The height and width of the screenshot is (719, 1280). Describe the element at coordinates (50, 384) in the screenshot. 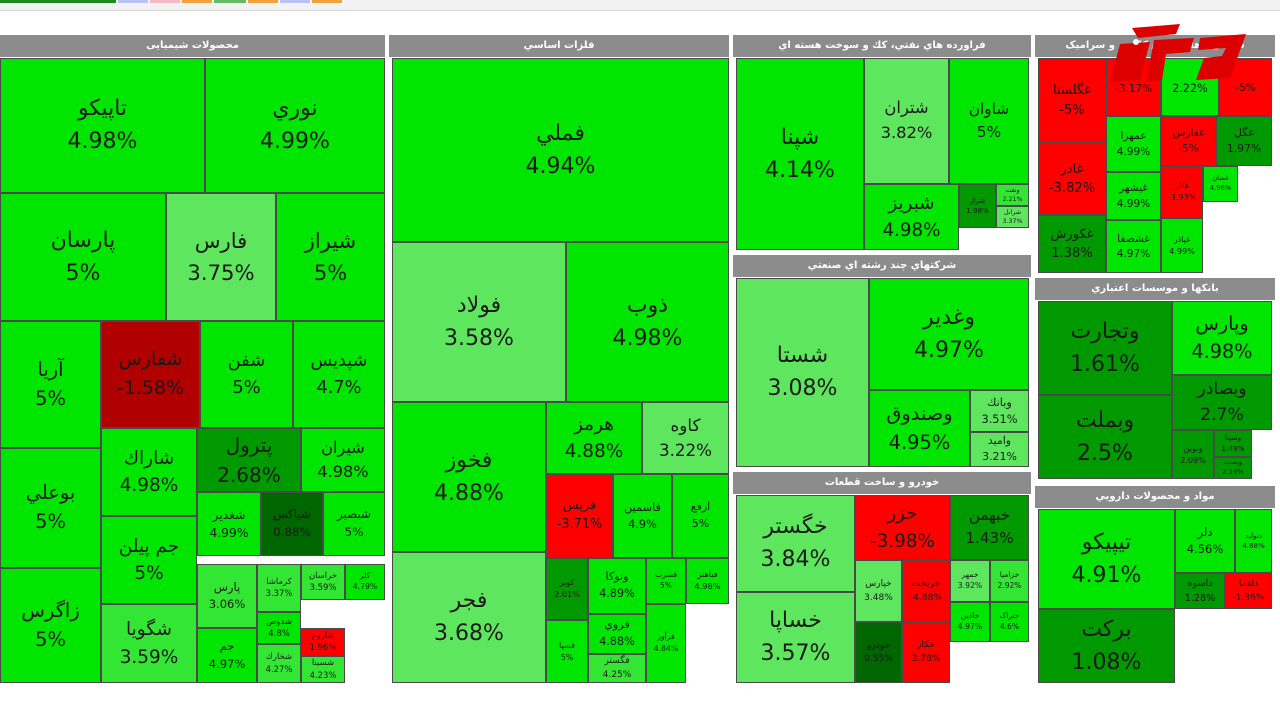

I see `treemap-tile: آريا 5%` at that location.